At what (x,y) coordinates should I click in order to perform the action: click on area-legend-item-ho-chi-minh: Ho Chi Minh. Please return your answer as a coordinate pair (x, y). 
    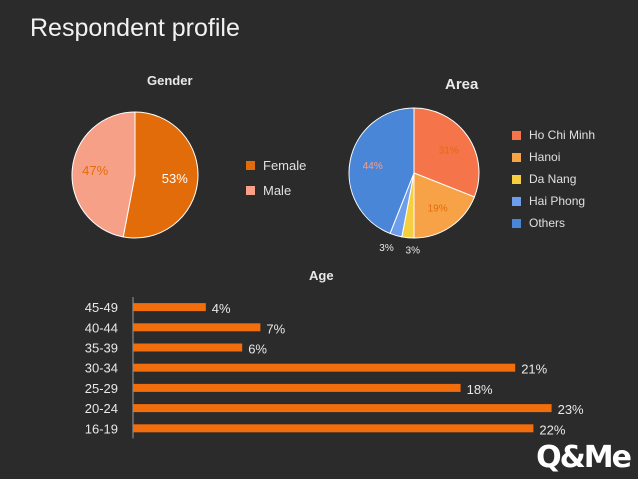
    Looking at the image, I should click on (553, 135).